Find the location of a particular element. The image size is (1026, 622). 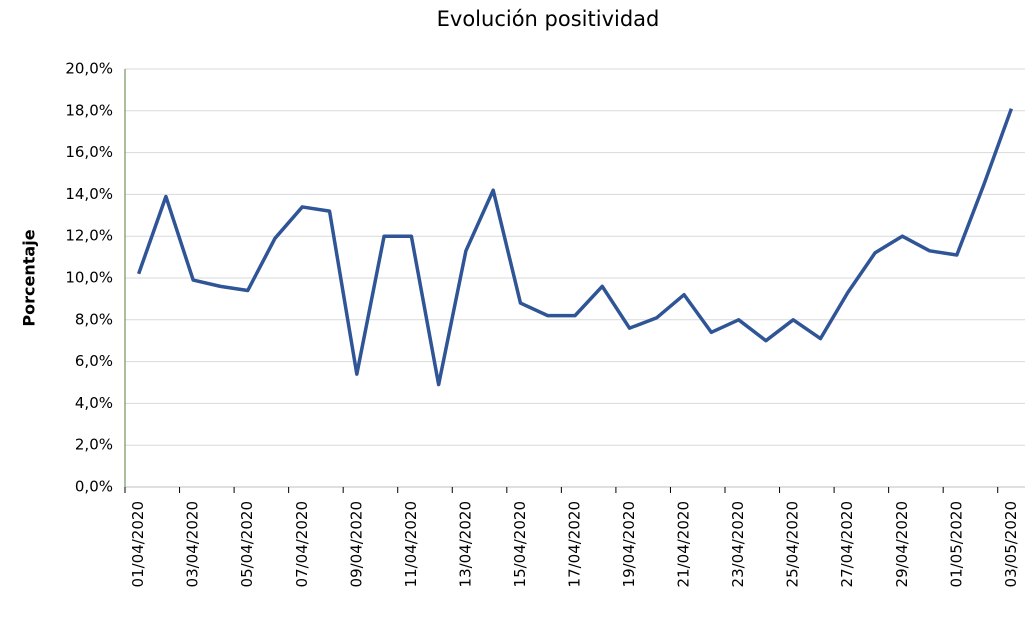

x-tick-label: 29/04/2020 is located at coordinates (902, 544).